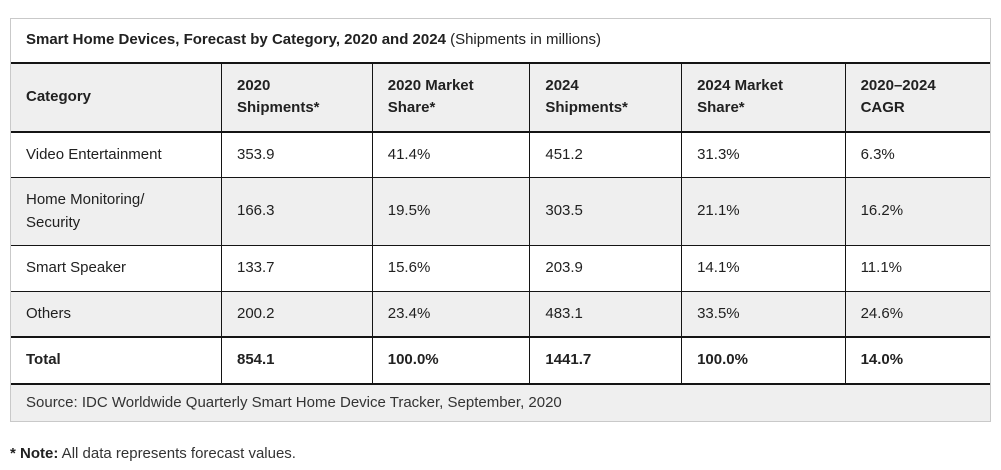 Image resolution: width=1001 pixels, height=470 pixels. Describe the element at coordinates (605, 314) in the screenshot. I see `value-cell: 483.1` at that location.